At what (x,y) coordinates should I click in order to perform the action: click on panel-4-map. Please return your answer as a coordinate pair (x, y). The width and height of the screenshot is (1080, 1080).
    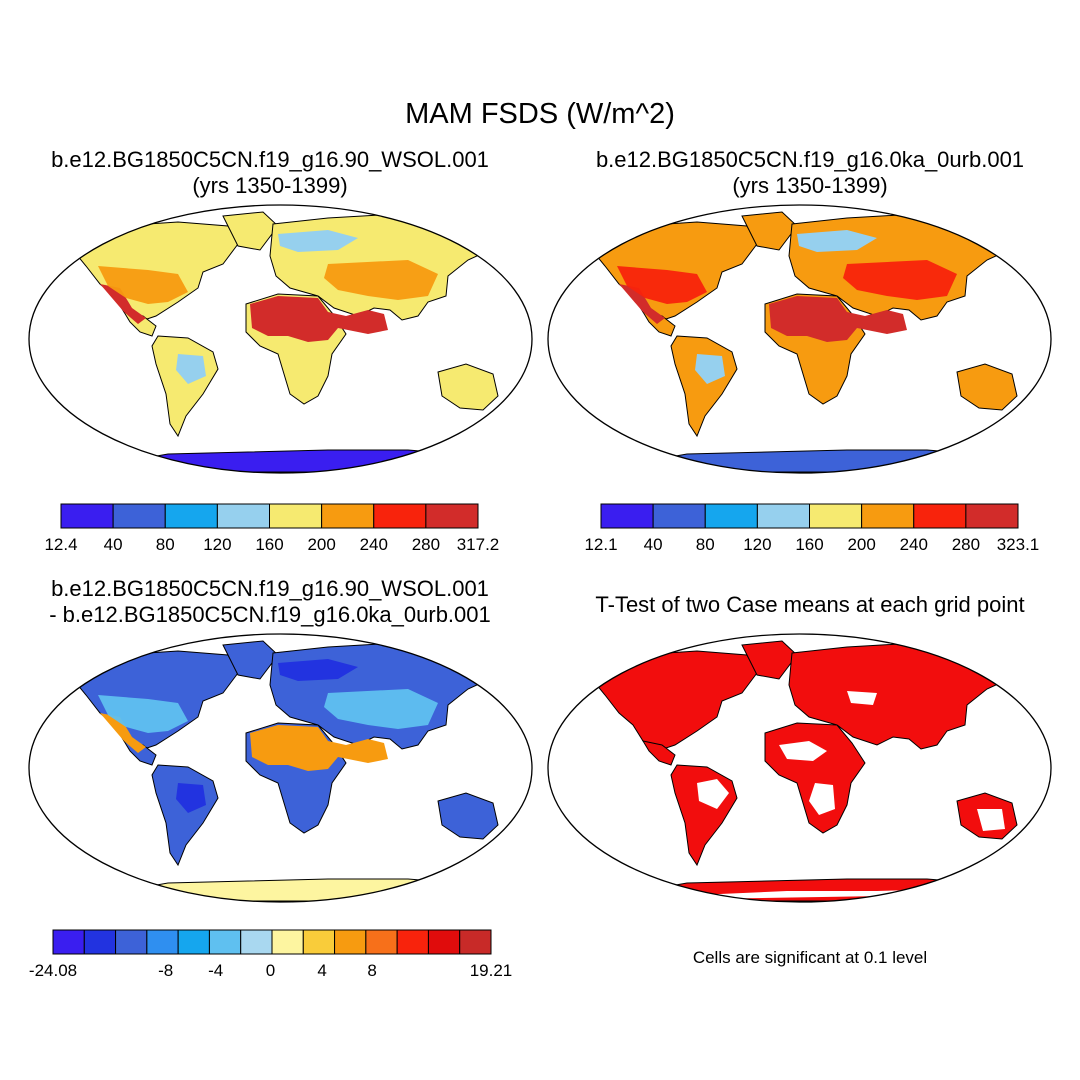
    Looking at the image, I should click on (799, 768).